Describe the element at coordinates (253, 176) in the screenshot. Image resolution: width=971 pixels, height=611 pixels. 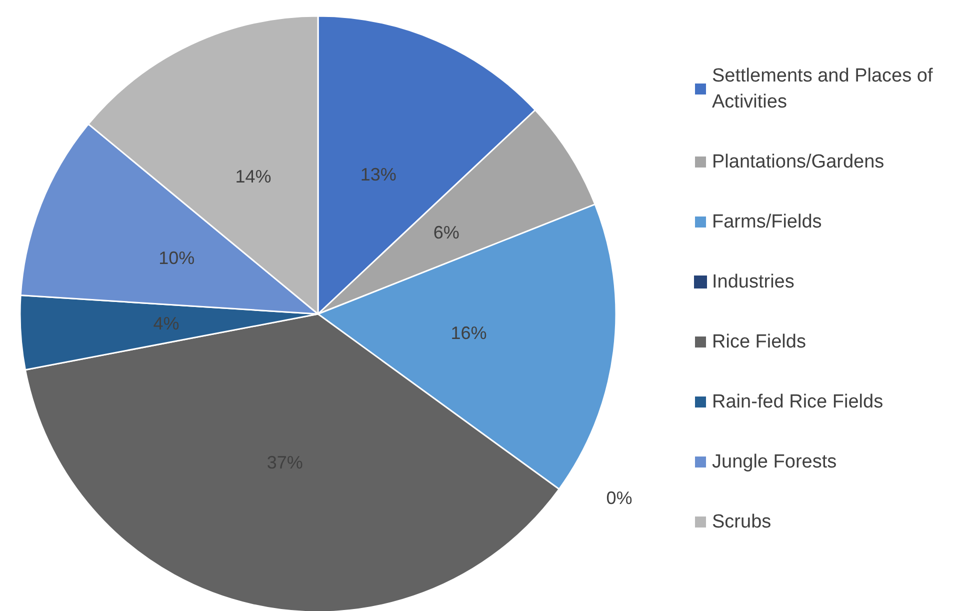
I see `data-label: 14%` at that location.